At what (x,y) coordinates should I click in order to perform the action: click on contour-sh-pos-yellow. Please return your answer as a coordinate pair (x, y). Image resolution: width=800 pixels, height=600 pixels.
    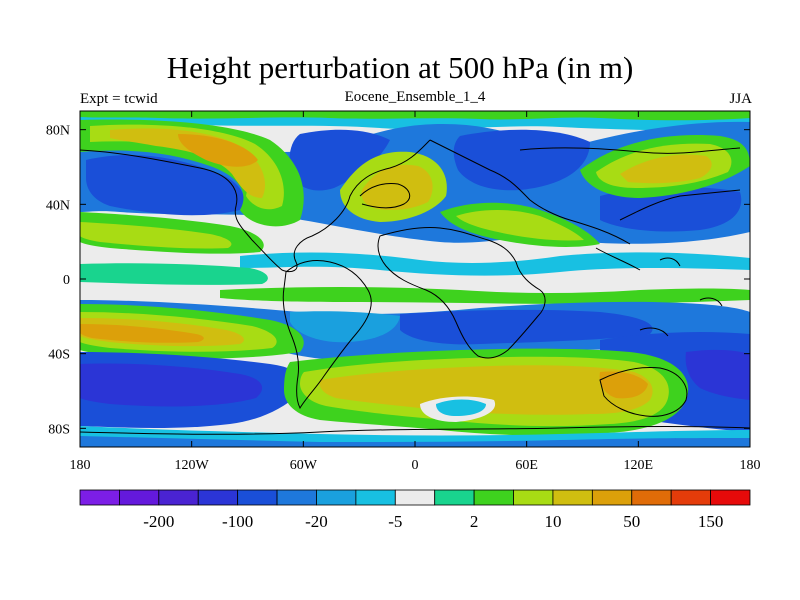
    Looking at the image, I should click on (486, 390).